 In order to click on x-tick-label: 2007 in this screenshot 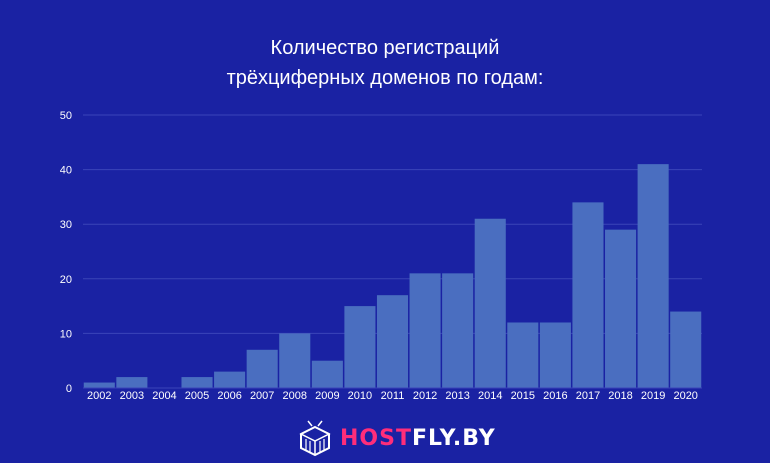, I will do `click(262, 396)`.